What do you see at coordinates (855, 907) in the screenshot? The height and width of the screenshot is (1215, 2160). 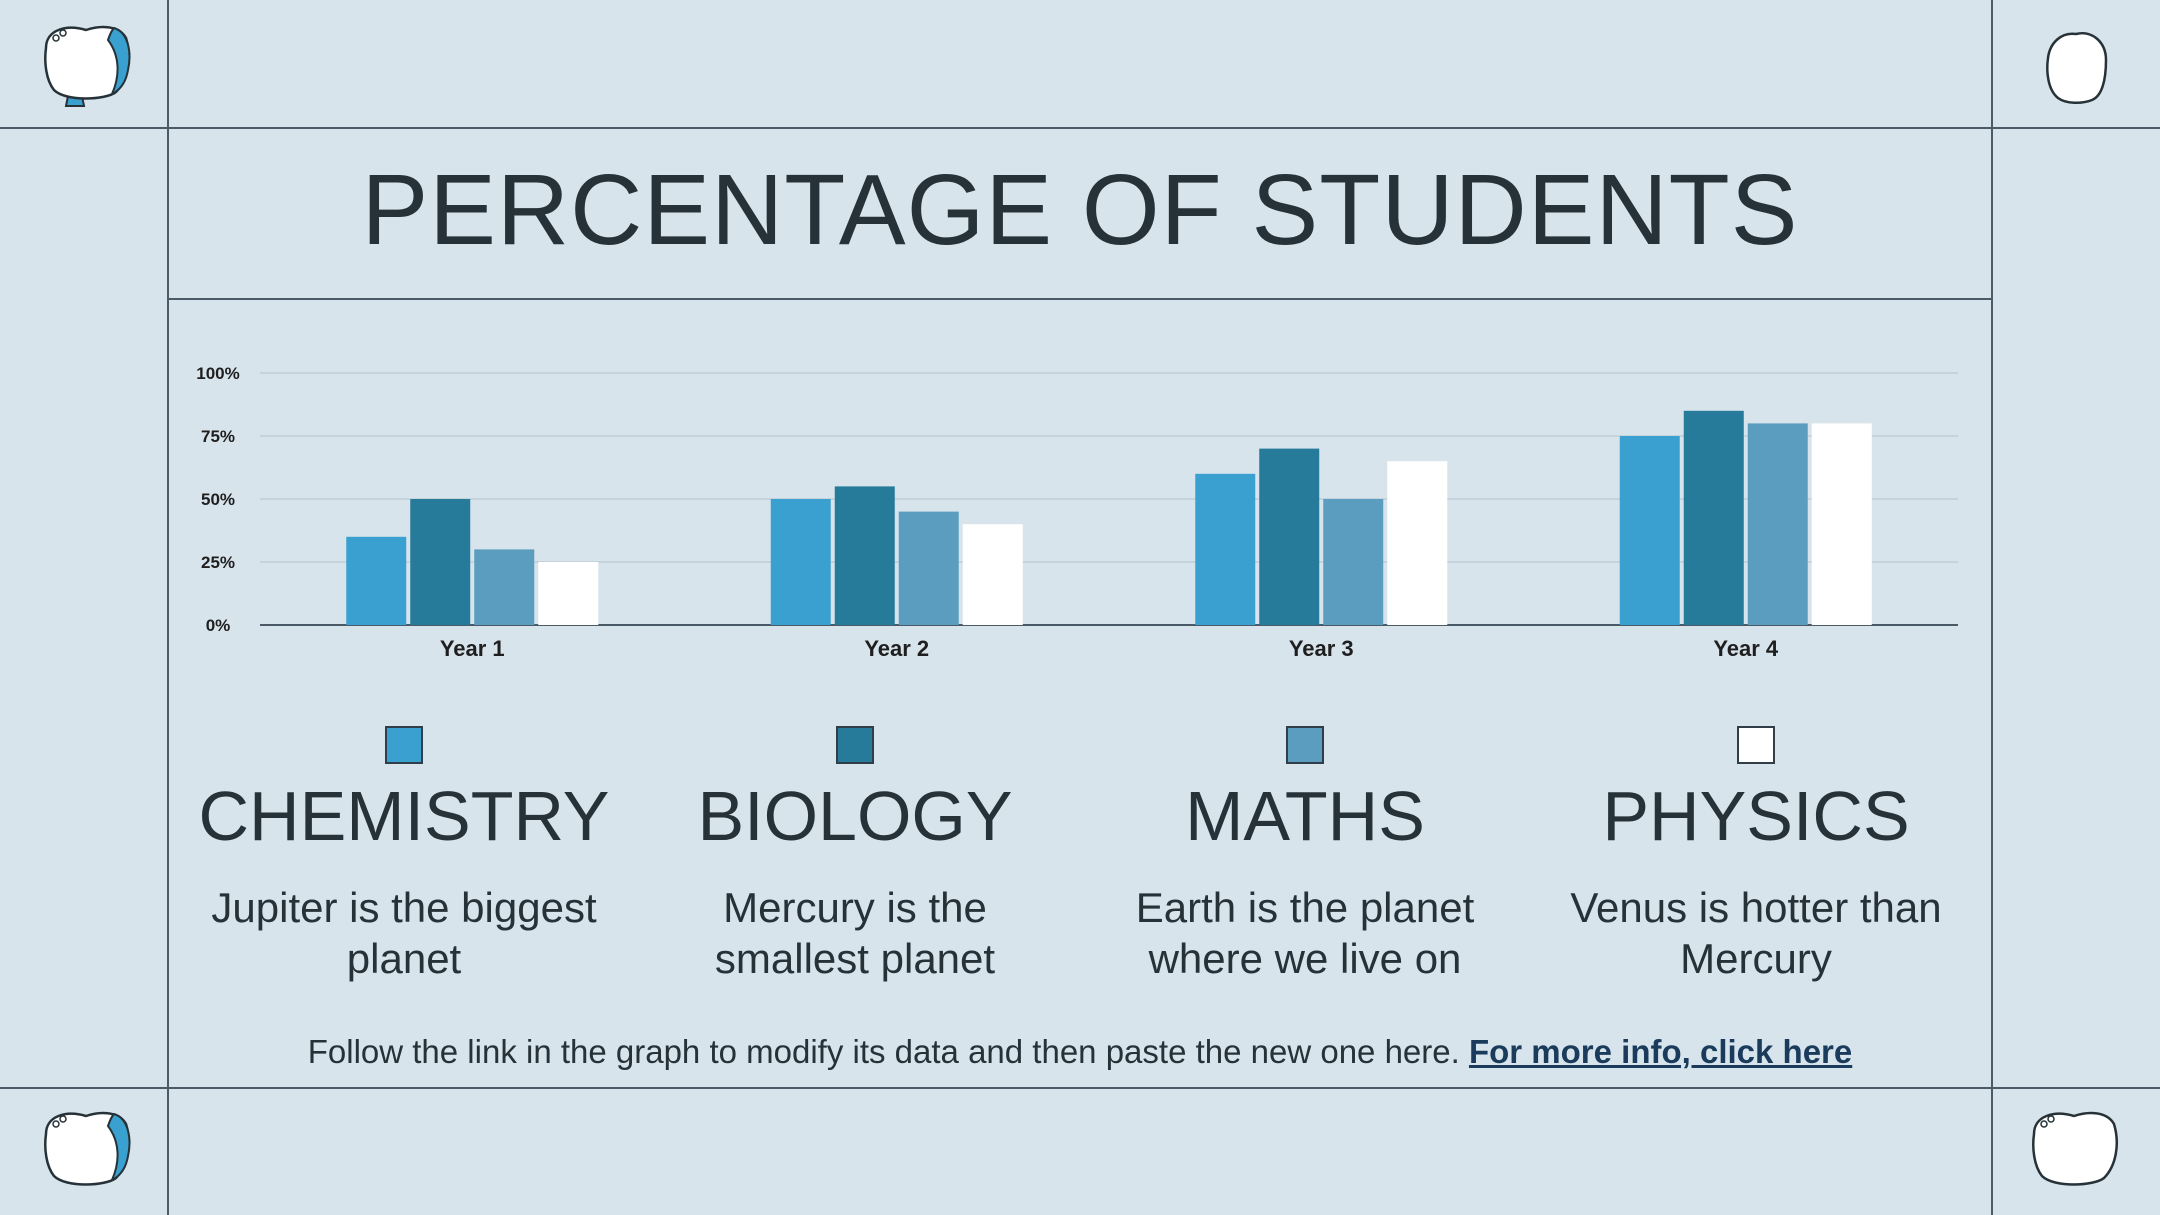 I see `legend-description-line: Mercury is the` at bounding box center [855, 907].